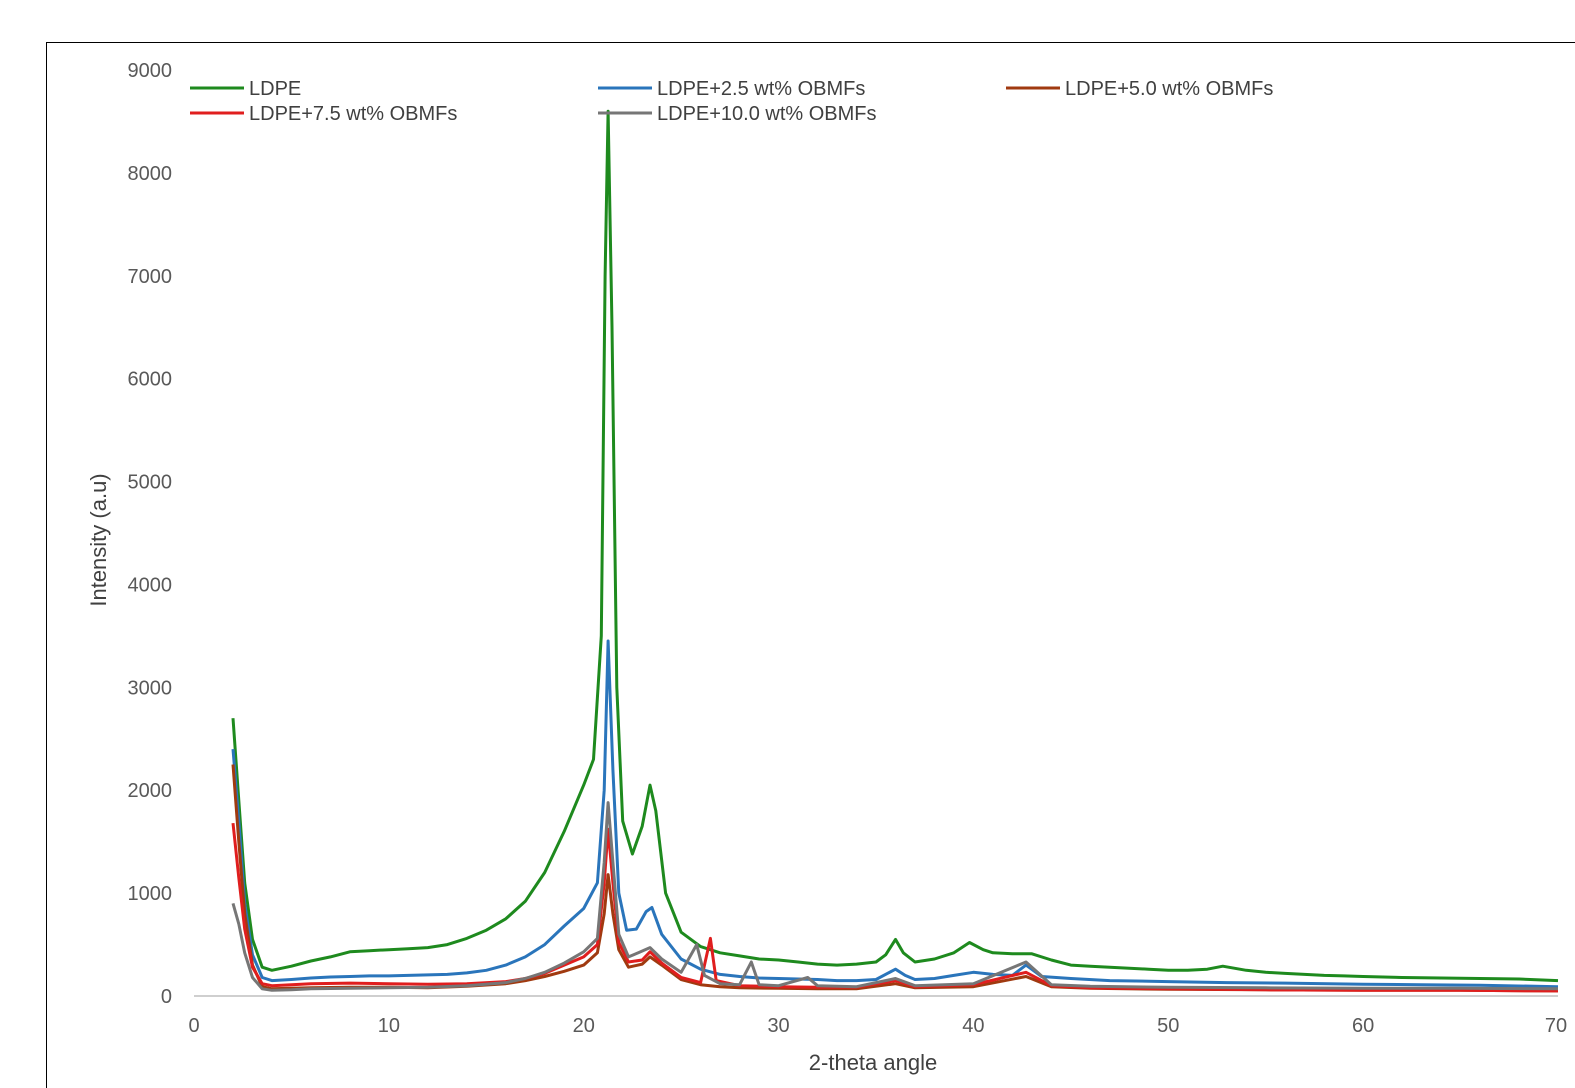  What do you see at coordinates (877, 1026) in the screenshot?
I see `x-tick-labels: 0 10 20 30 40 50 60 70` at bounding box center [877, 1026].